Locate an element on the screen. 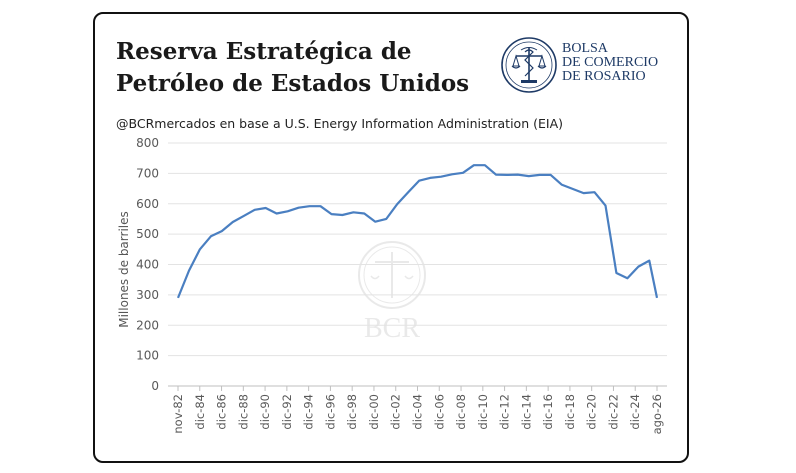 This screenshot has width=796, height=473. title-line-2: Petróleo de Estados Unidos is located at coordinates (293, 83).